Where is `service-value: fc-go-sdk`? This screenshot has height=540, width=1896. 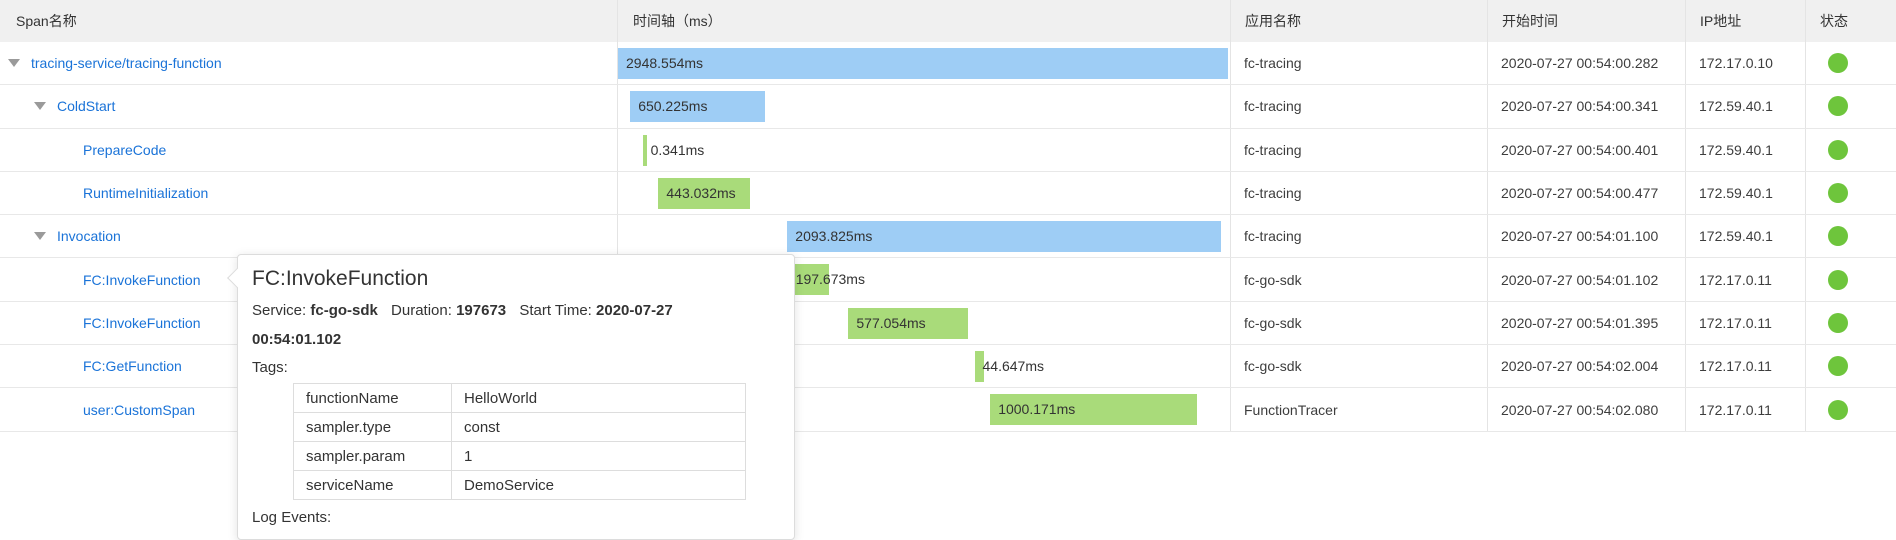
service-value: fc-go-sdk is located at coordinates (344, 310).